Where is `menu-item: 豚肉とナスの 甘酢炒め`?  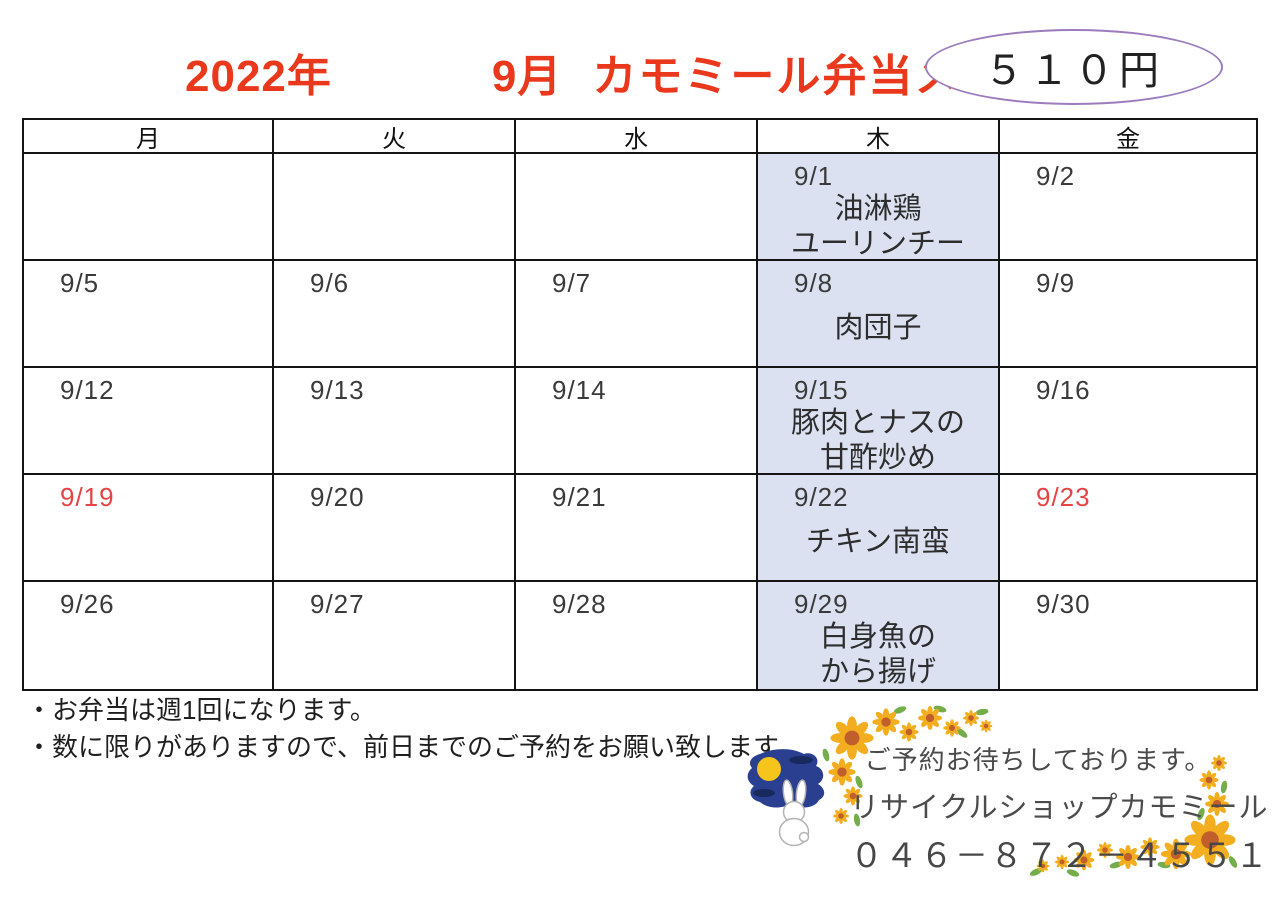
menu-item: 豚肉とナスの 甘酢炒め is located at coordinates (877, 440).